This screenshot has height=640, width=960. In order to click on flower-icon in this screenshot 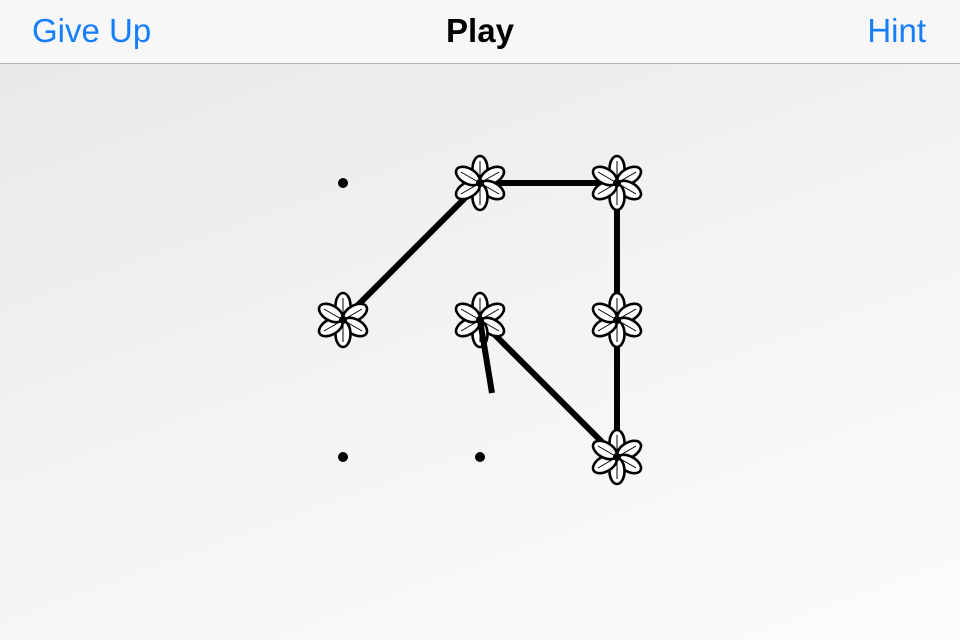, I will do `click(617, 320)`.